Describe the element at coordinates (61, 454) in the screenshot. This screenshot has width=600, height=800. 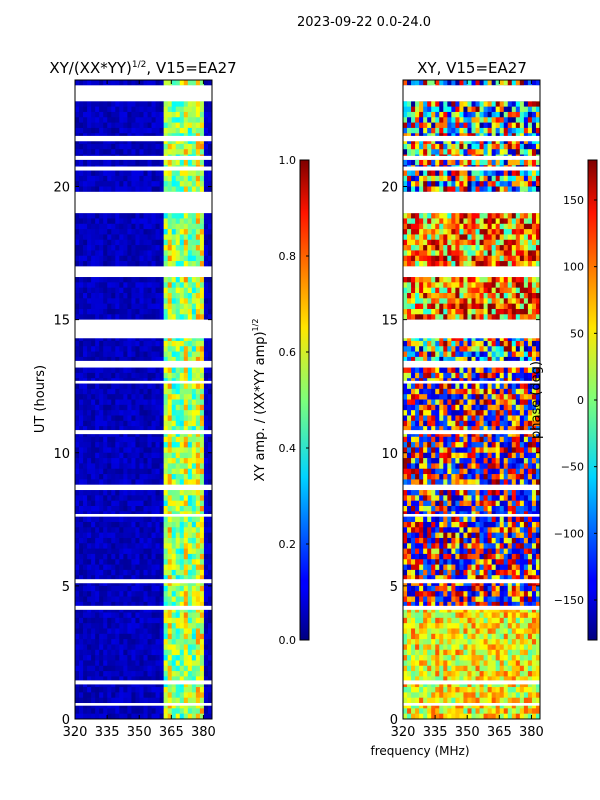
I see `y-tick-label: 10` at that location.